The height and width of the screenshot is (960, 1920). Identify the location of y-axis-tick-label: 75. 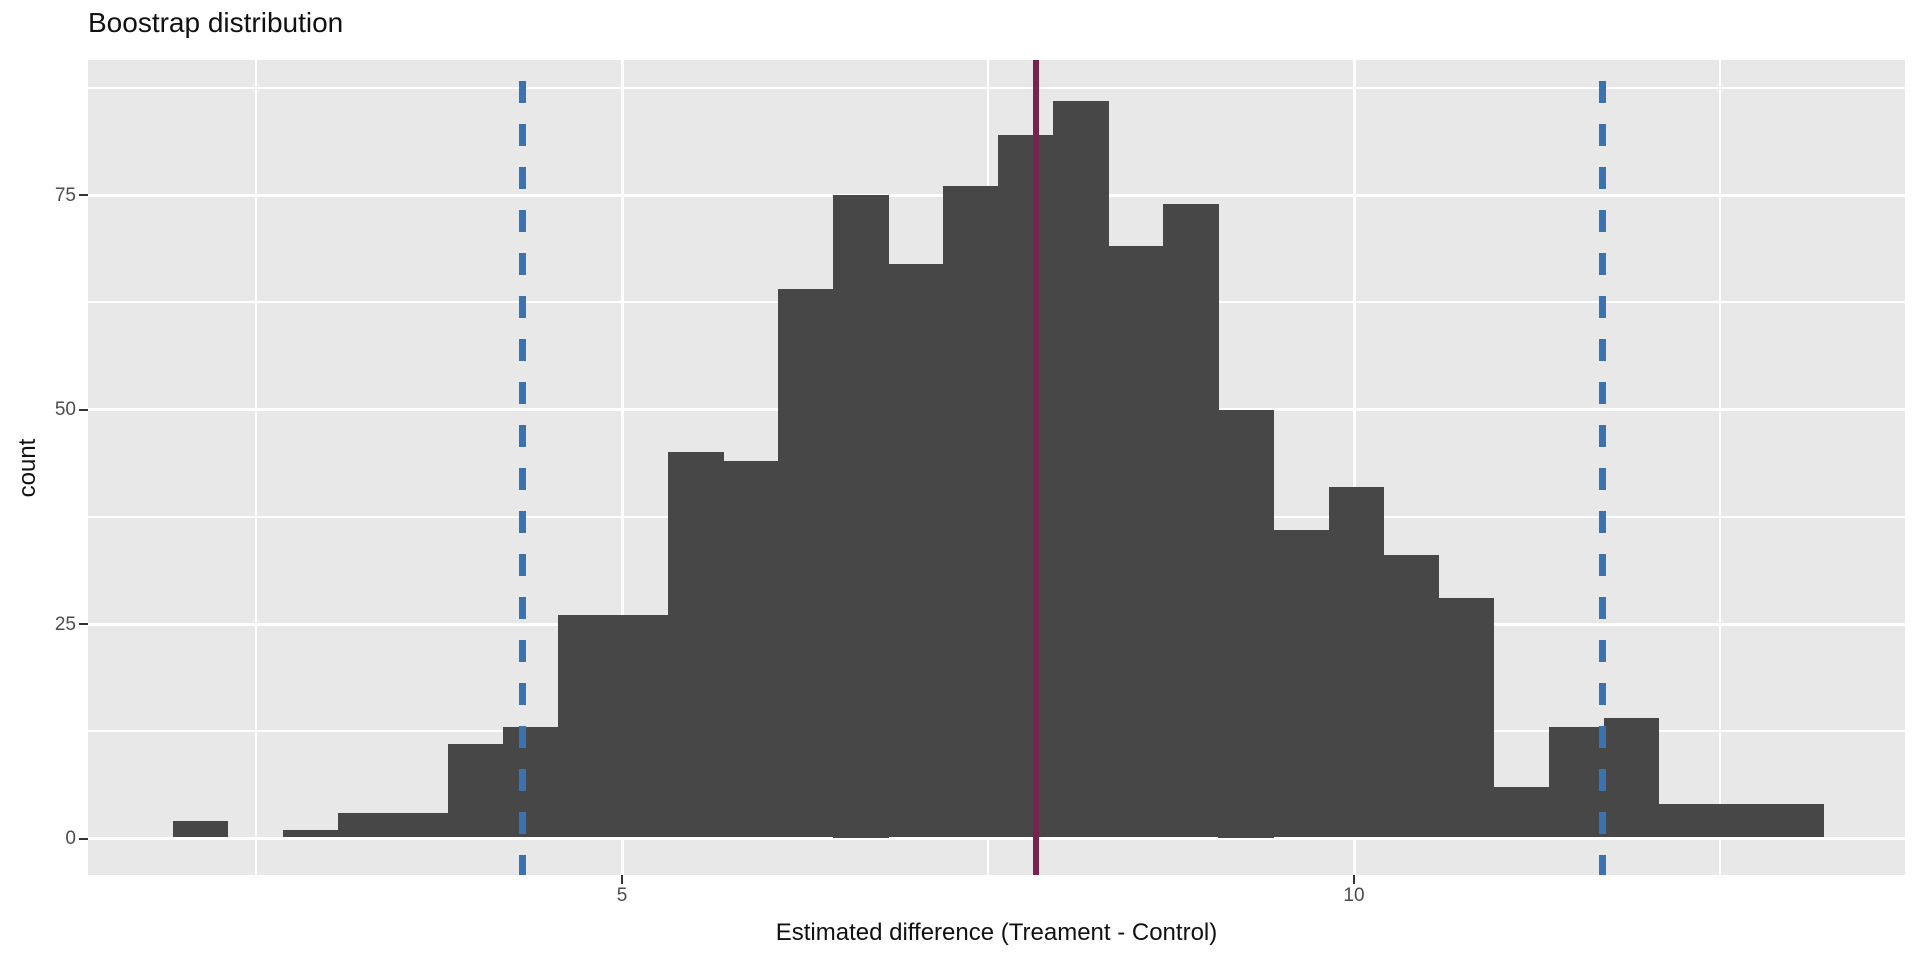
(65, 195).